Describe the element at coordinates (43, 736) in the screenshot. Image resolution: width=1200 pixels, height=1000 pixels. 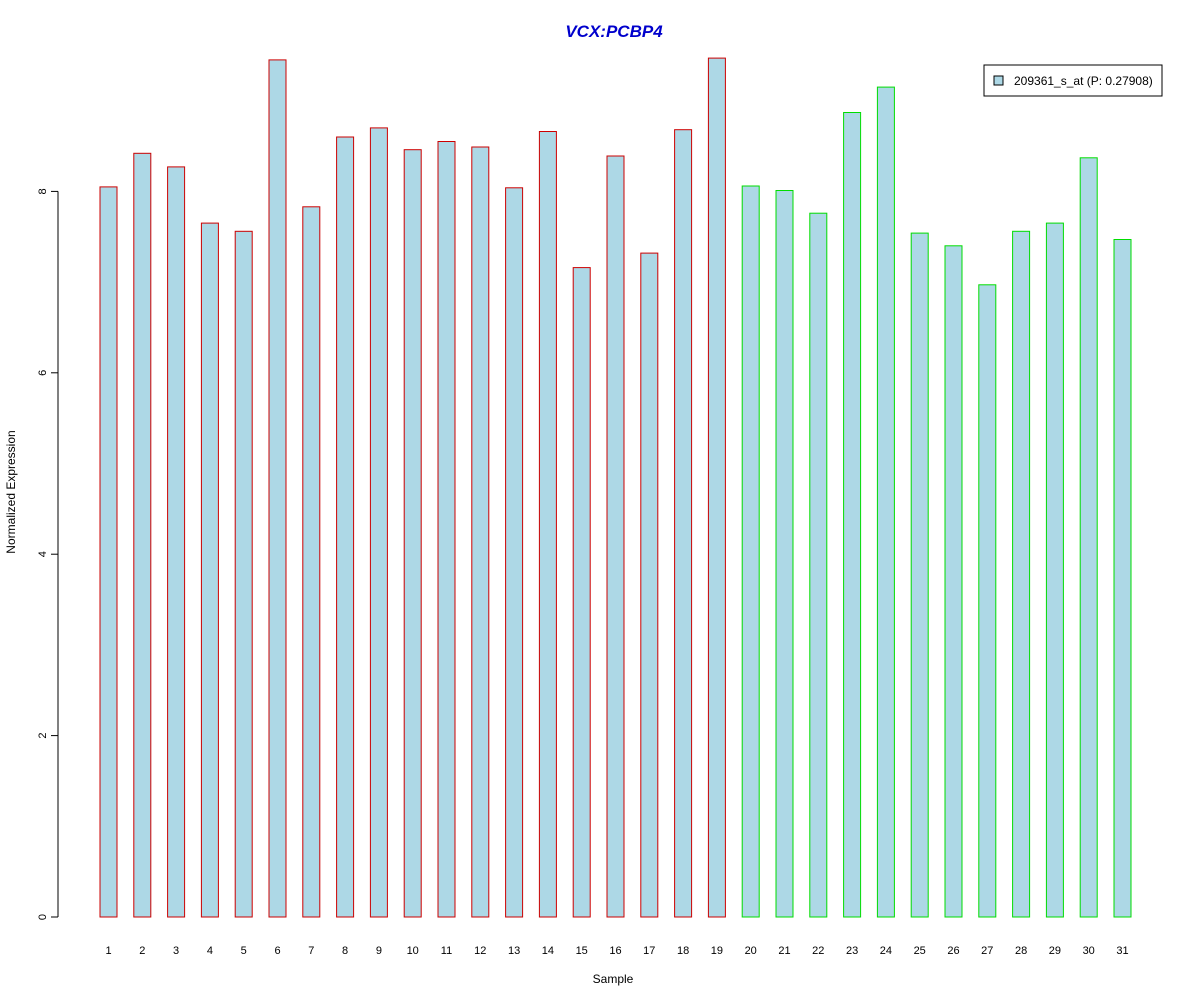
I see `y-tick-label: 2` at that location.